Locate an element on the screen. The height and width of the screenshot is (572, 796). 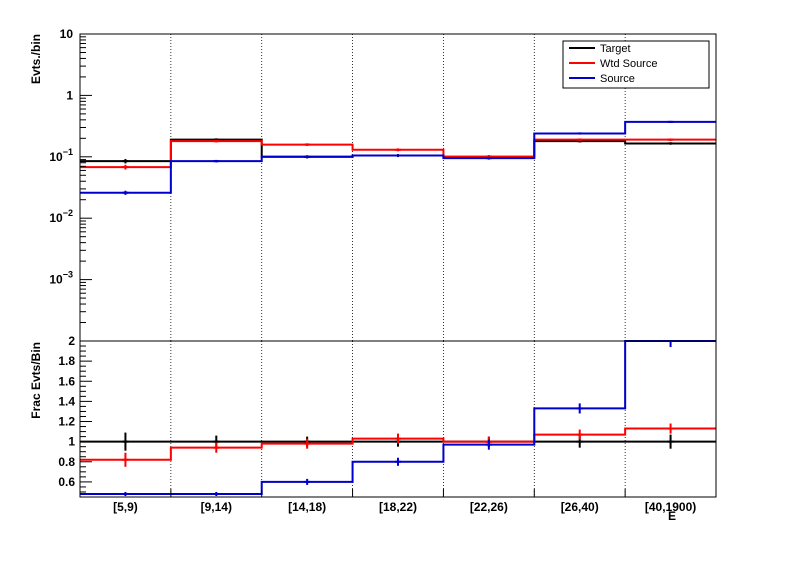
y-tick-label: 1.6 is located at coordinates (66, 381).